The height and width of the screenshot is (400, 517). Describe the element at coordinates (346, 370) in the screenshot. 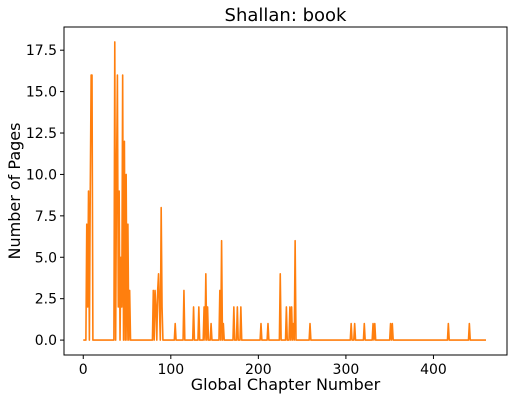

I see `x-tick-label: 300` at that location.